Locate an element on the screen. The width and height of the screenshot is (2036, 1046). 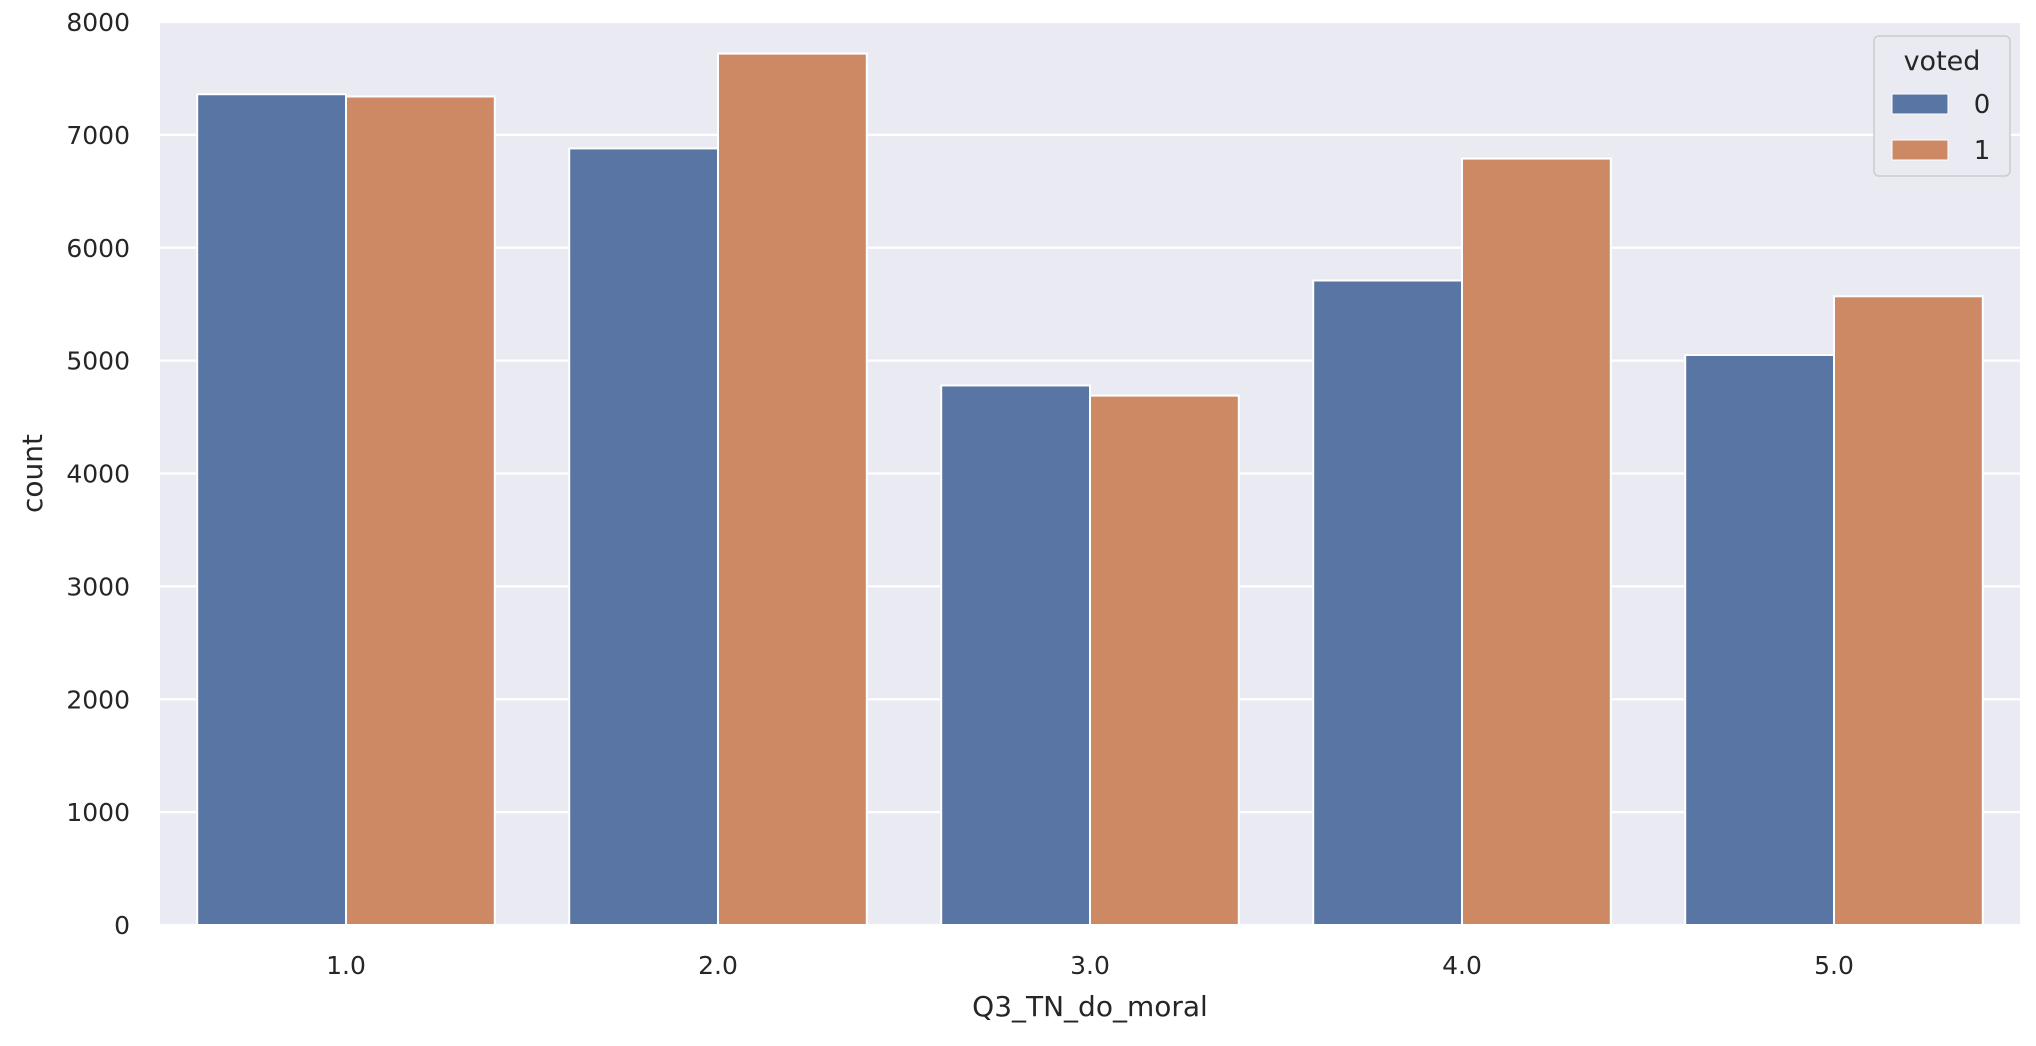
legend: voted 01 is located at coordinates (1942, 106).